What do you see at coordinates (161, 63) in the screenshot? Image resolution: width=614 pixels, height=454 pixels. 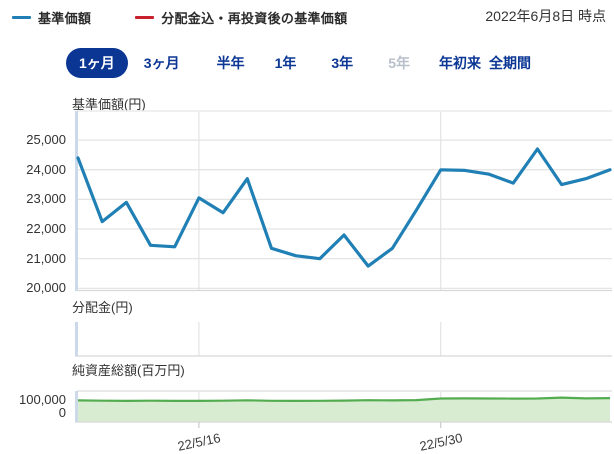 I see `tab-3months: 3ヶ月` at bounding box center [161, 63].